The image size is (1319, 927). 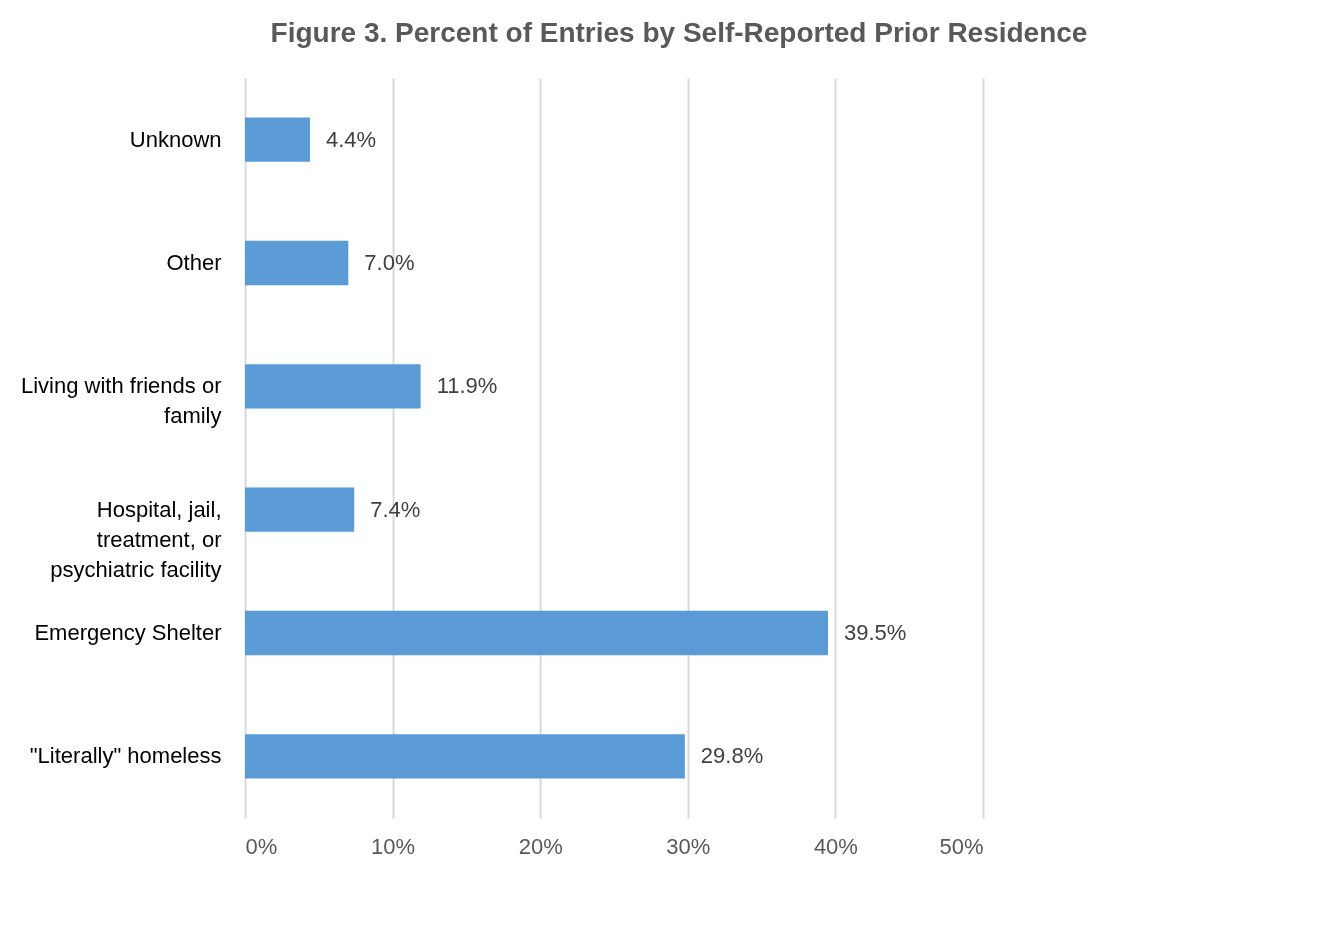 I want to click on y-tick-label: Emergency Shelter, so click(x=128, y=632).